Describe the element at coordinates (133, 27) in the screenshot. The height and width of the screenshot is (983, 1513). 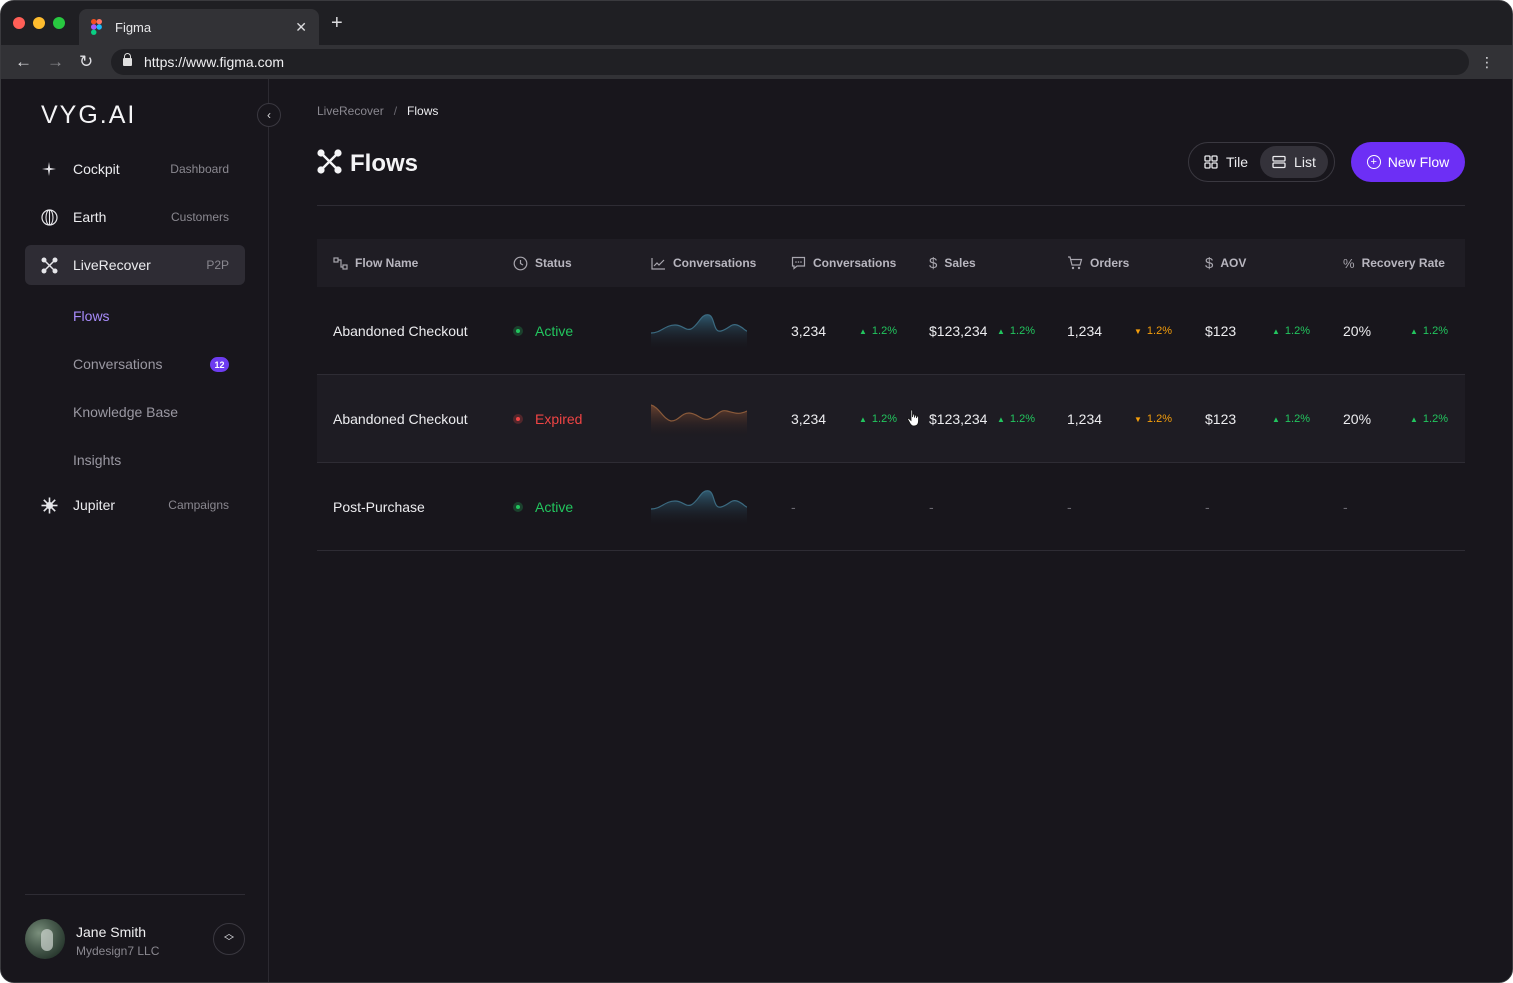
I see `tab-title: Figma` at that location.